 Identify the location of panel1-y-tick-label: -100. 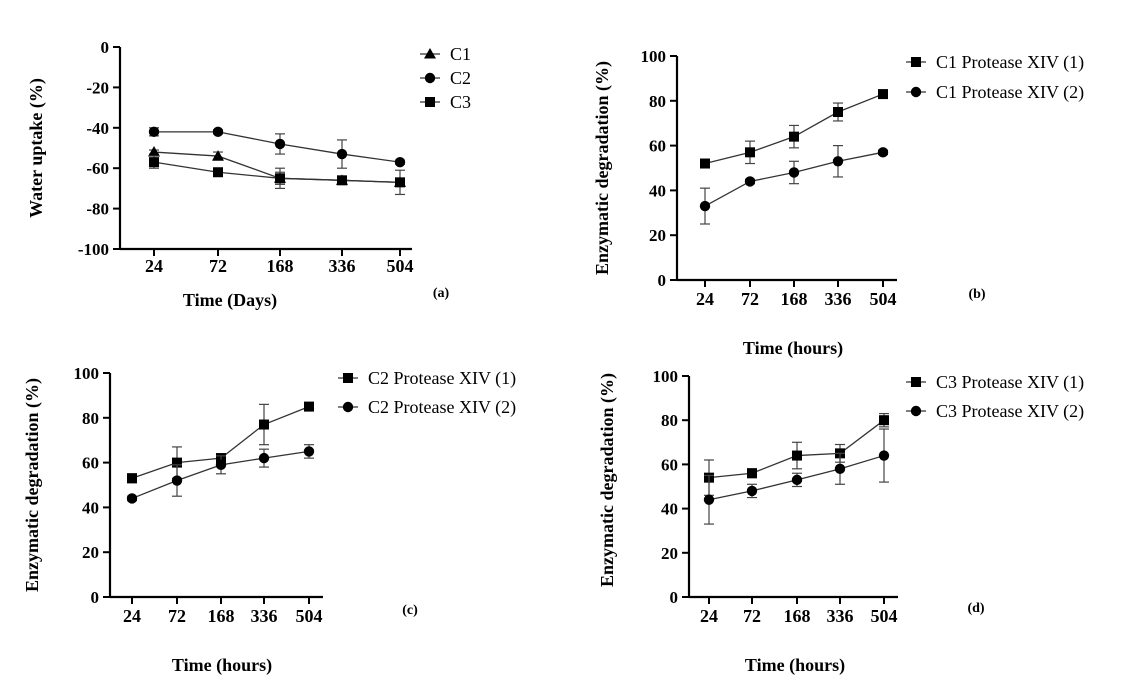
(93, 249).